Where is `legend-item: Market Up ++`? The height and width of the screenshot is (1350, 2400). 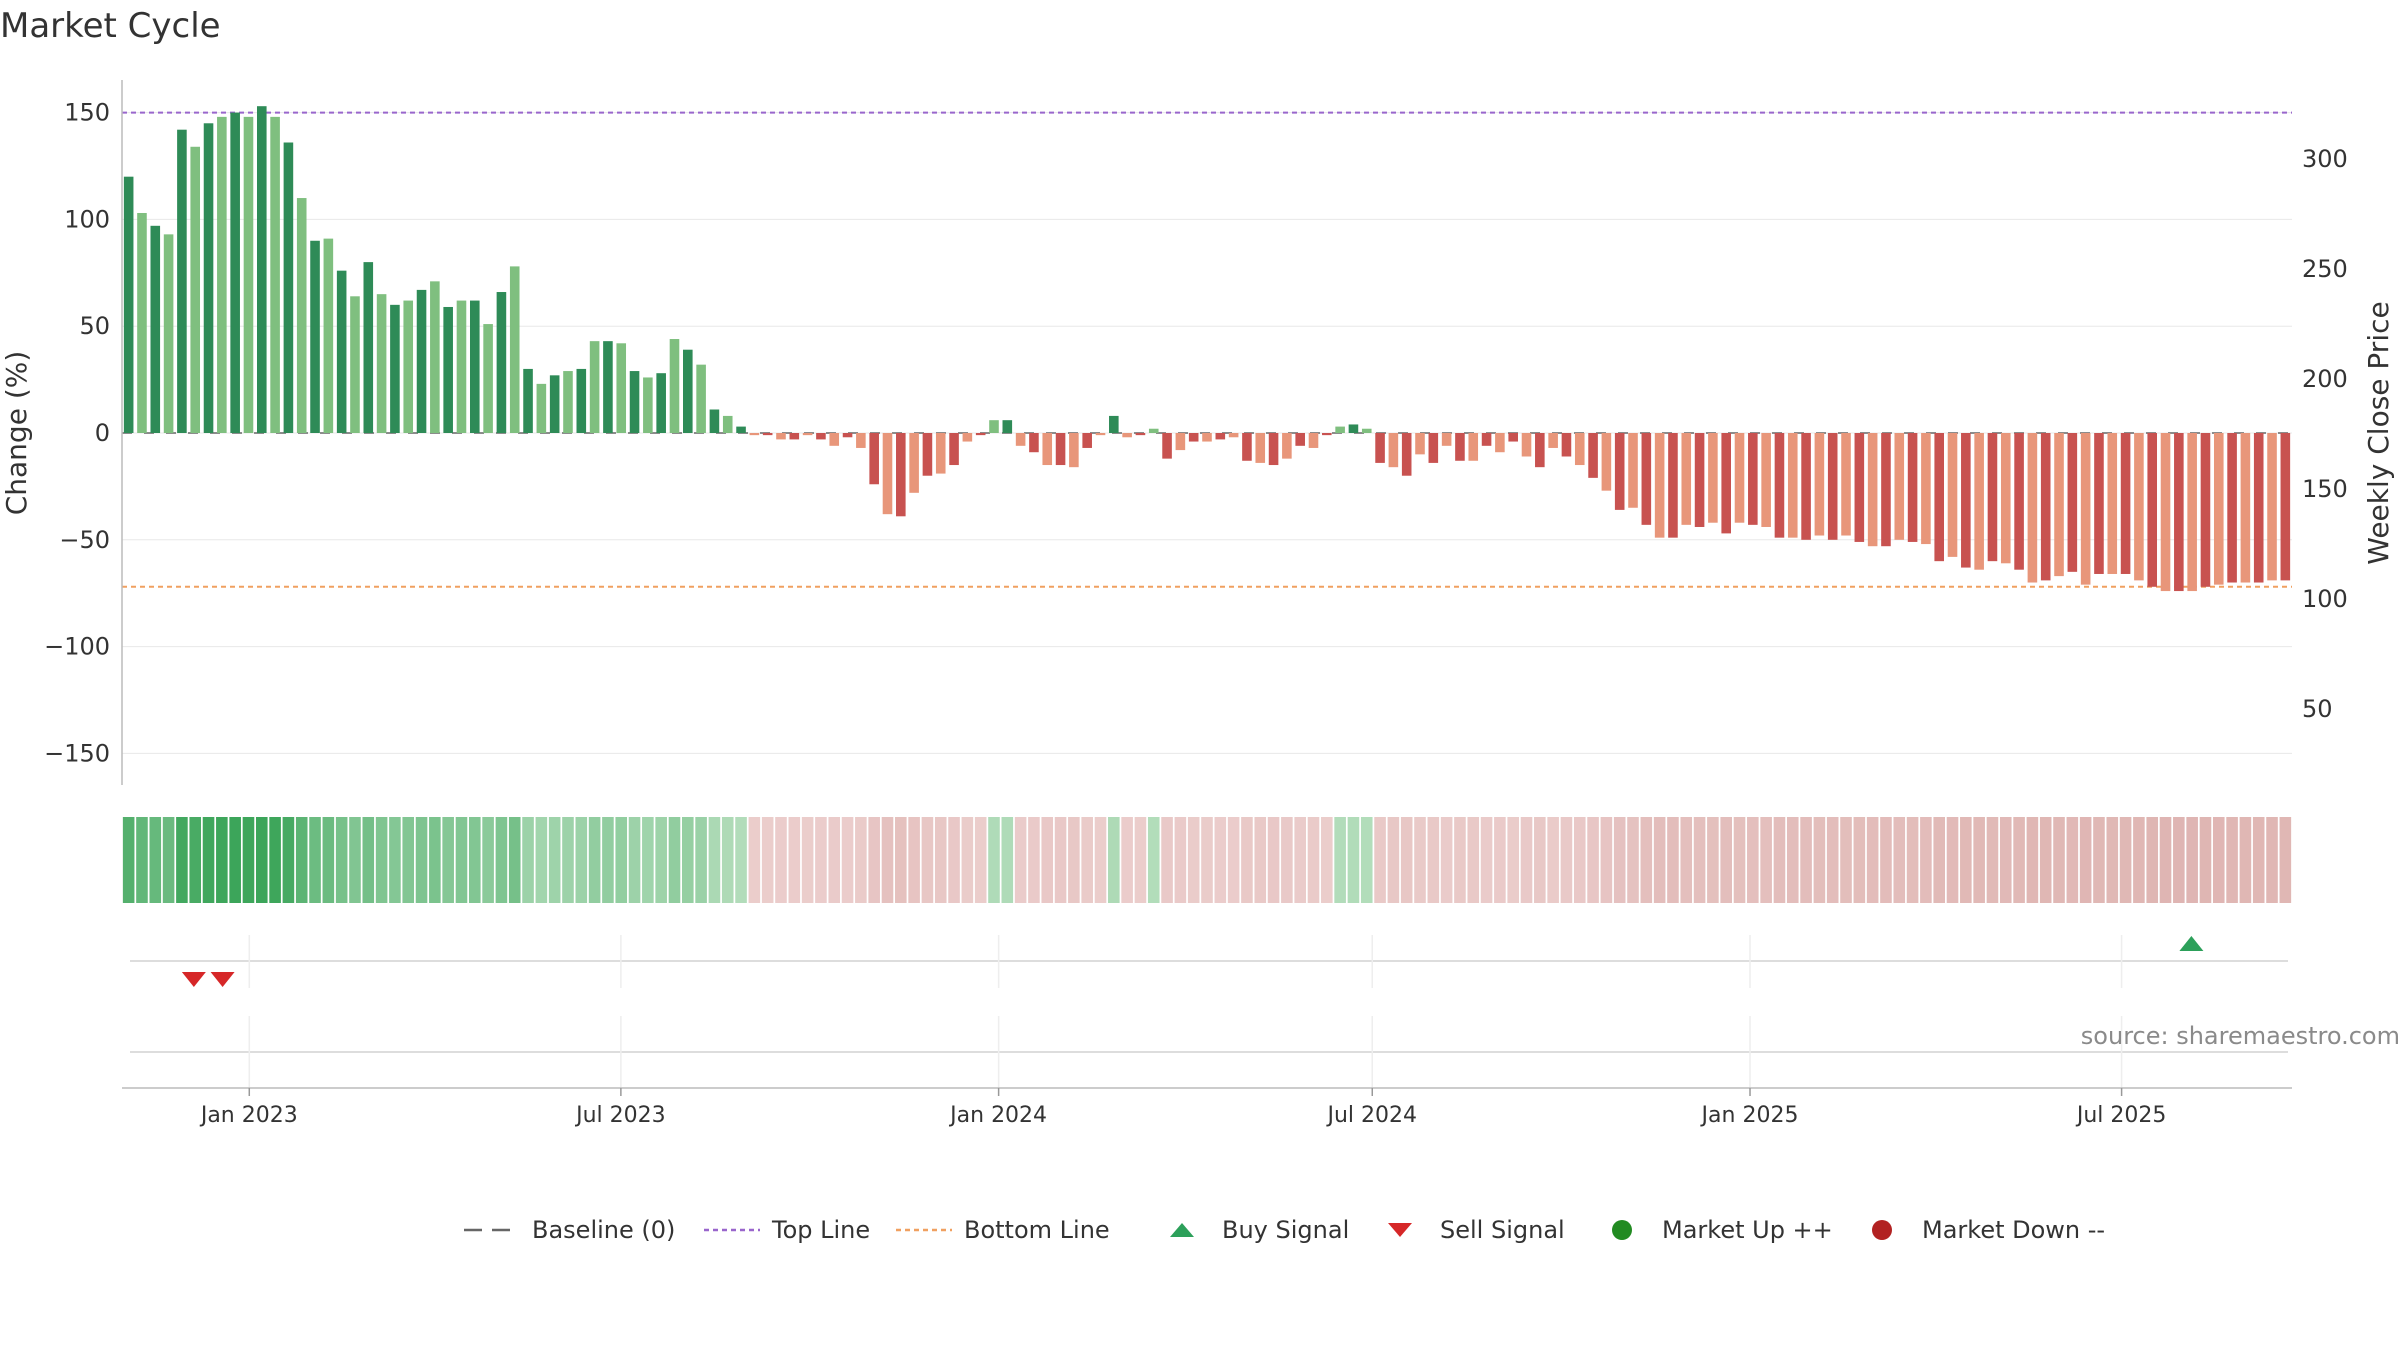
legend-item: Market Up ++ is located at coordinates (1712, 1230).